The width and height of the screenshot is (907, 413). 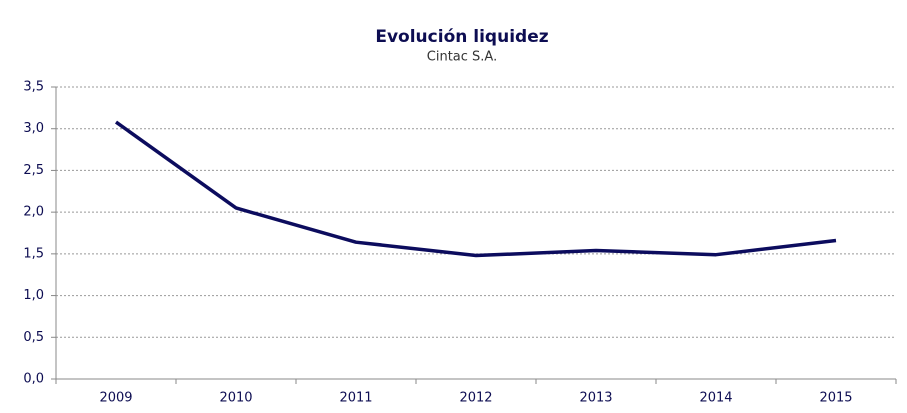 What do you see at coordinates (715, 398) in the screenshot?
I see `x-tick-label: 2014` at bounding box center [715, 398].